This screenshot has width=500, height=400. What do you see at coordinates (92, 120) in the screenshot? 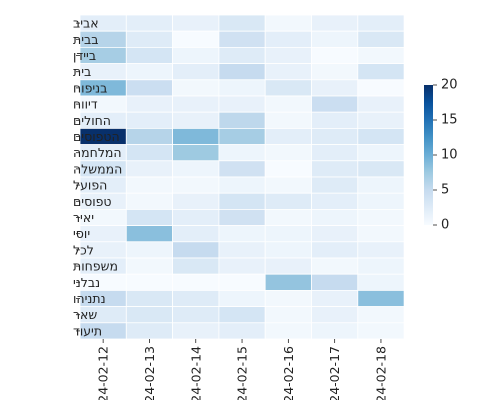
I see `y-tick-label: החולים` at bounding box center [92, 120].